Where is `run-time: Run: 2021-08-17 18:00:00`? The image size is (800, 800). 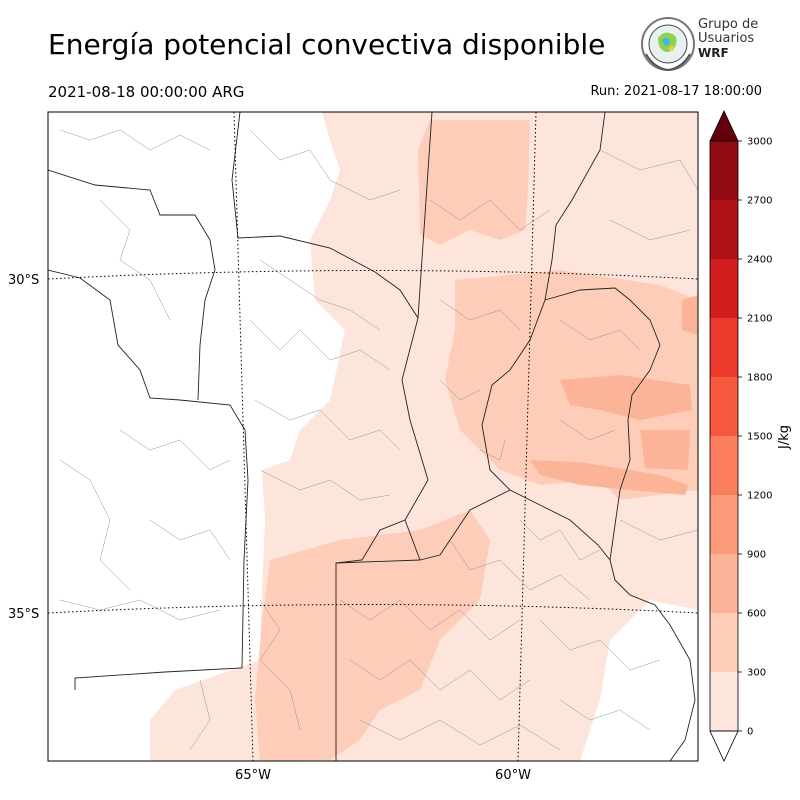 run-time: Run: 2021-08-17 18:00:00 is located at coordinates (676, 91).